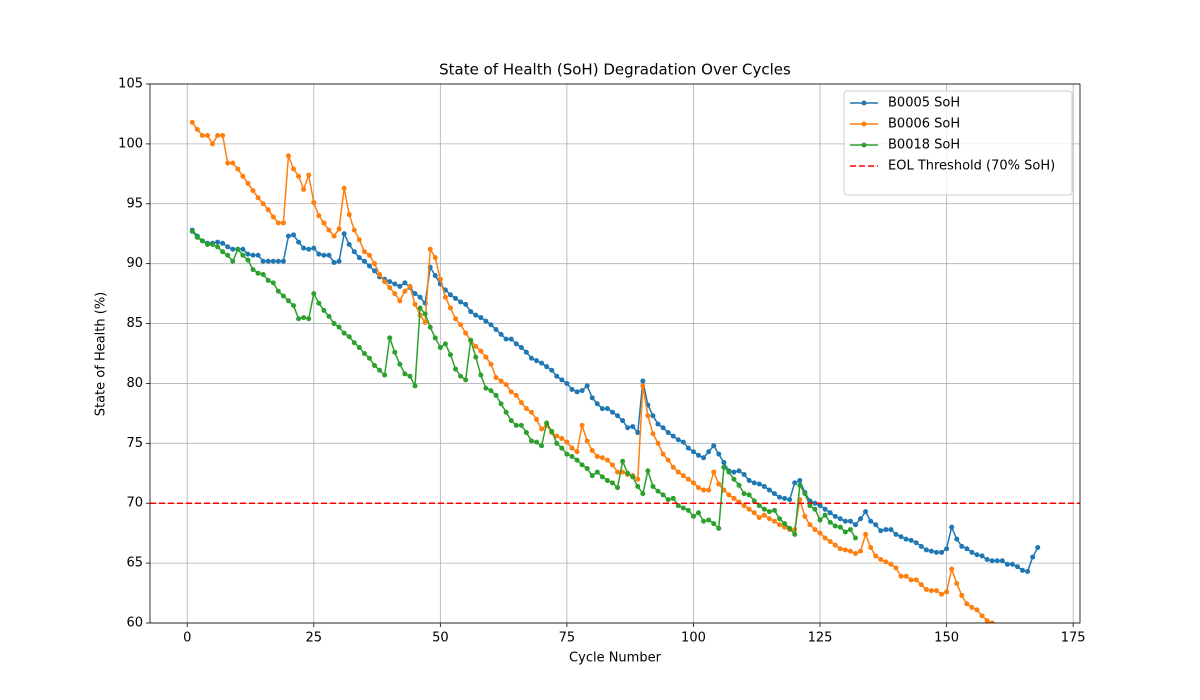 The image size is (1200, 700). What do you see at coordinates (134, 623) in the screenshot?
I see `y-tick-label: 60` at bounding box center [134, 623].